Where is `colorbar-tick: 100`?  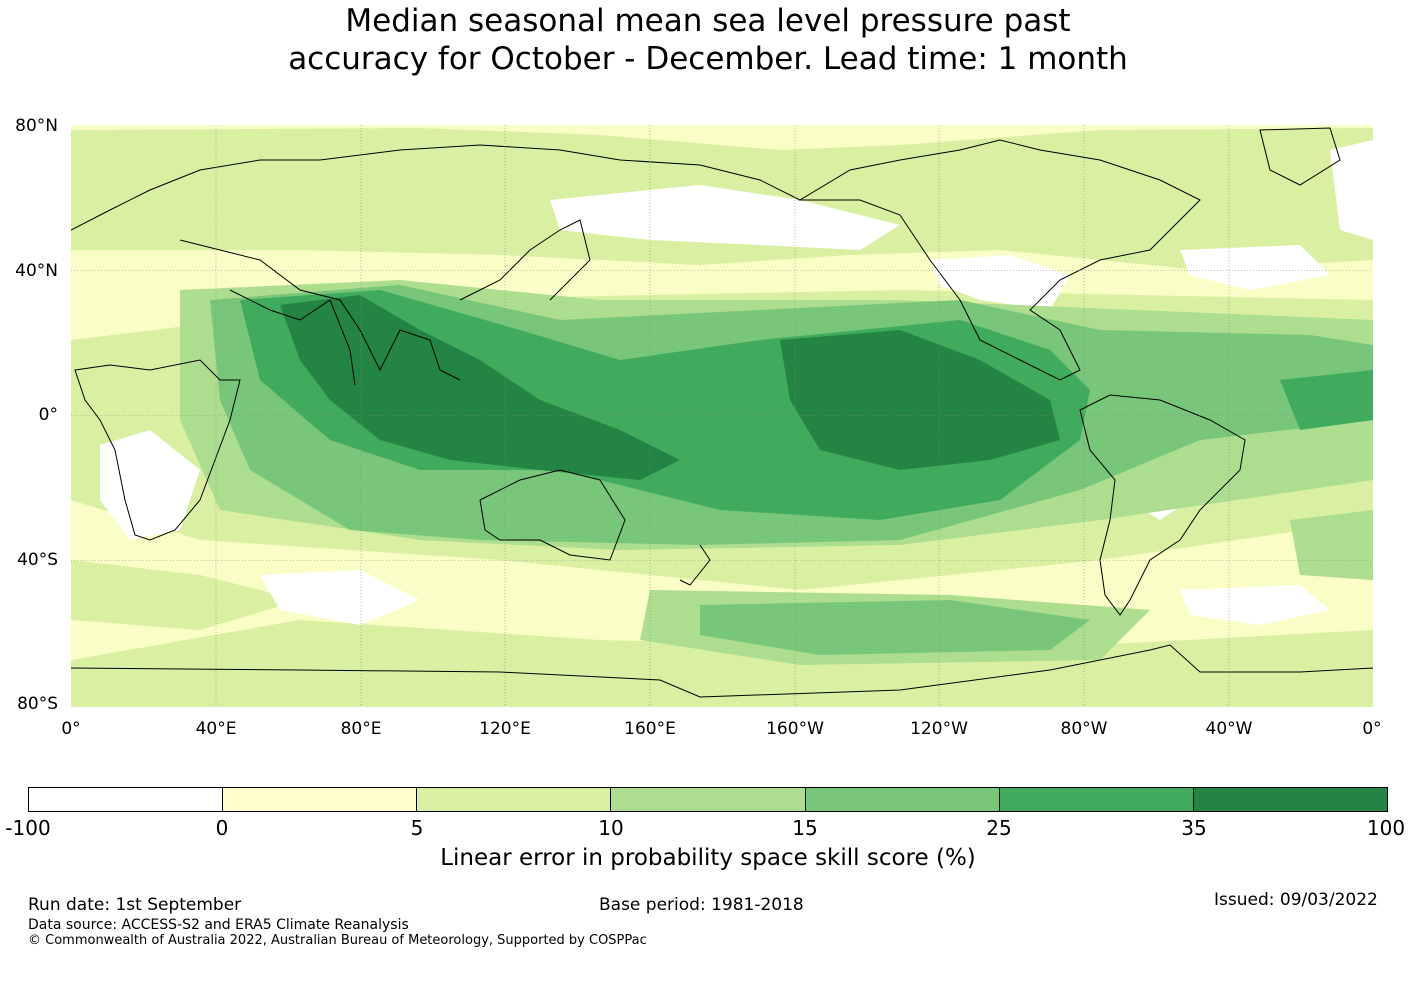
colorbar-tick: 100 is located at coordinates (1386, 828).